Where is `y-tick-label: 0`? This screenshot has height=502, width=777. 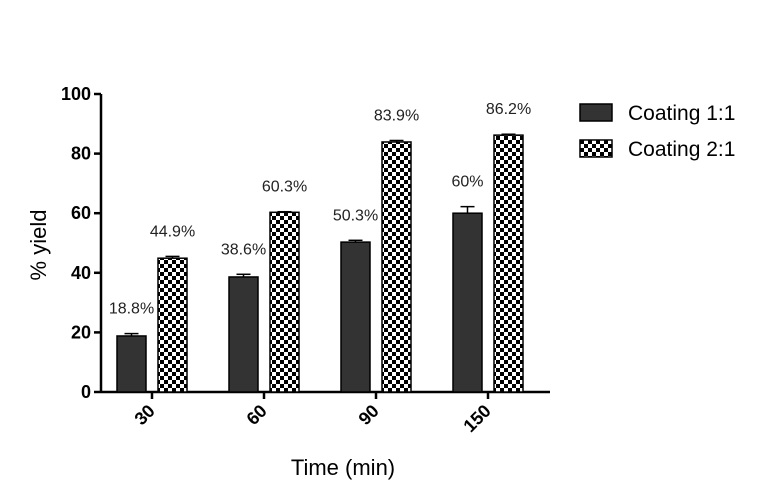 y-tick-label: 0 is located at coordinates (86, 392).